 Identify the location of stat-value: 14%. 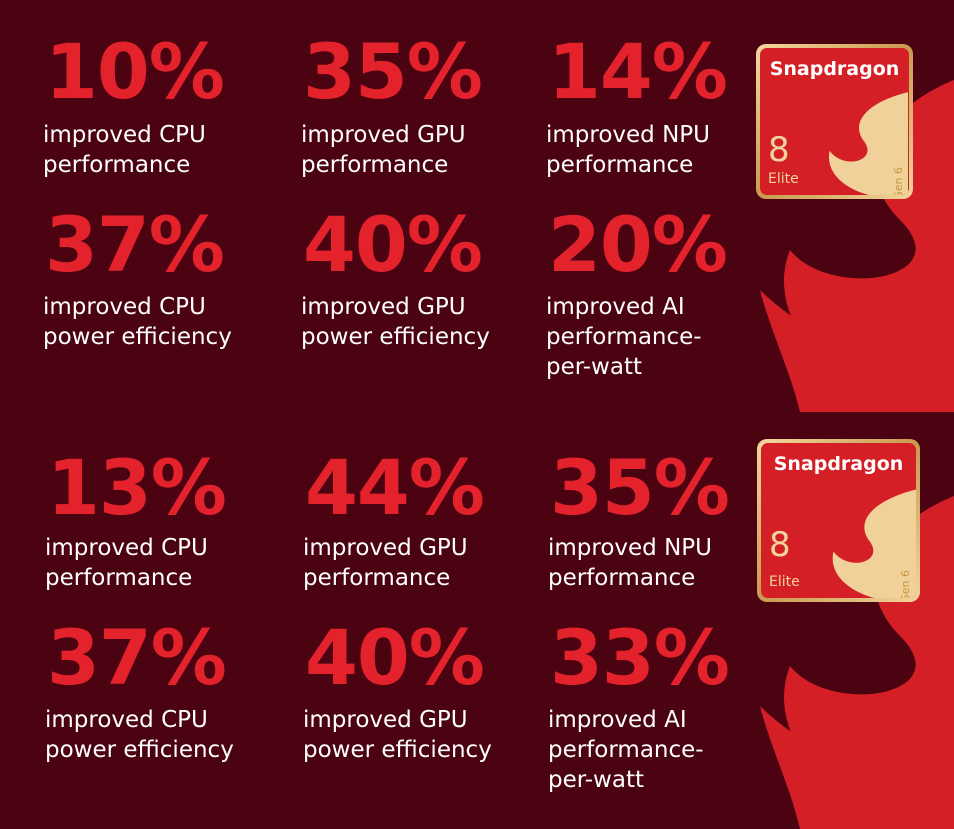
(638, 71).